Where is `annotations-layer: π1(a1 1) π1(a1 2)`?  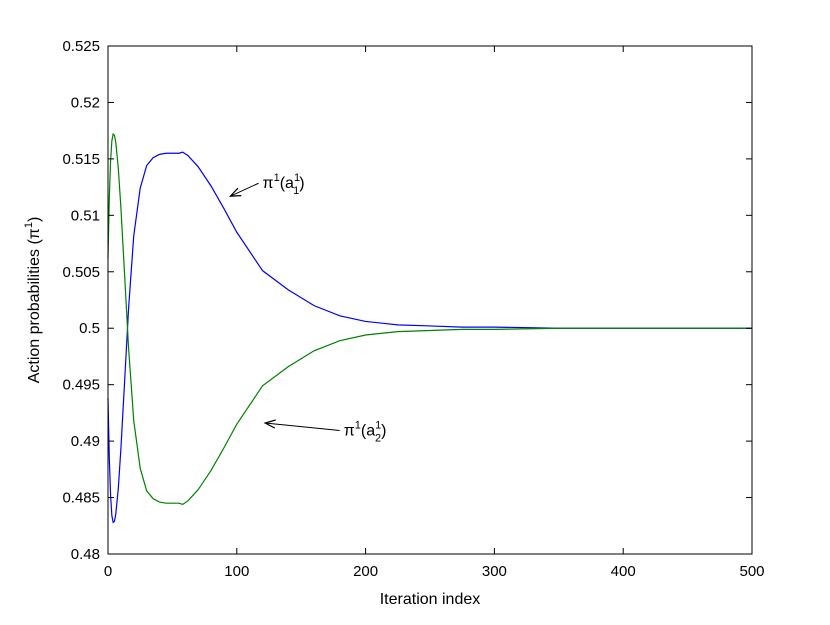
annotations-layer: π1(a1 1) π1(a1 2) is located at coordinates (307, 308).